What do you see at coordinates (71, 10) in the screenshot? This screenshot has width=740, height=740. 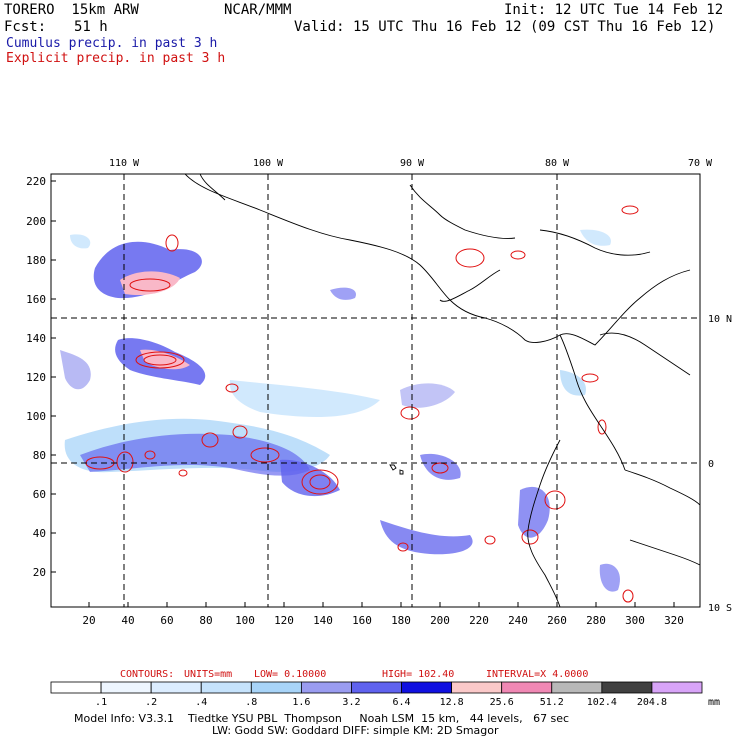 I see `model-title: TORERO 15km ARW` at bounding box center [71, 10].